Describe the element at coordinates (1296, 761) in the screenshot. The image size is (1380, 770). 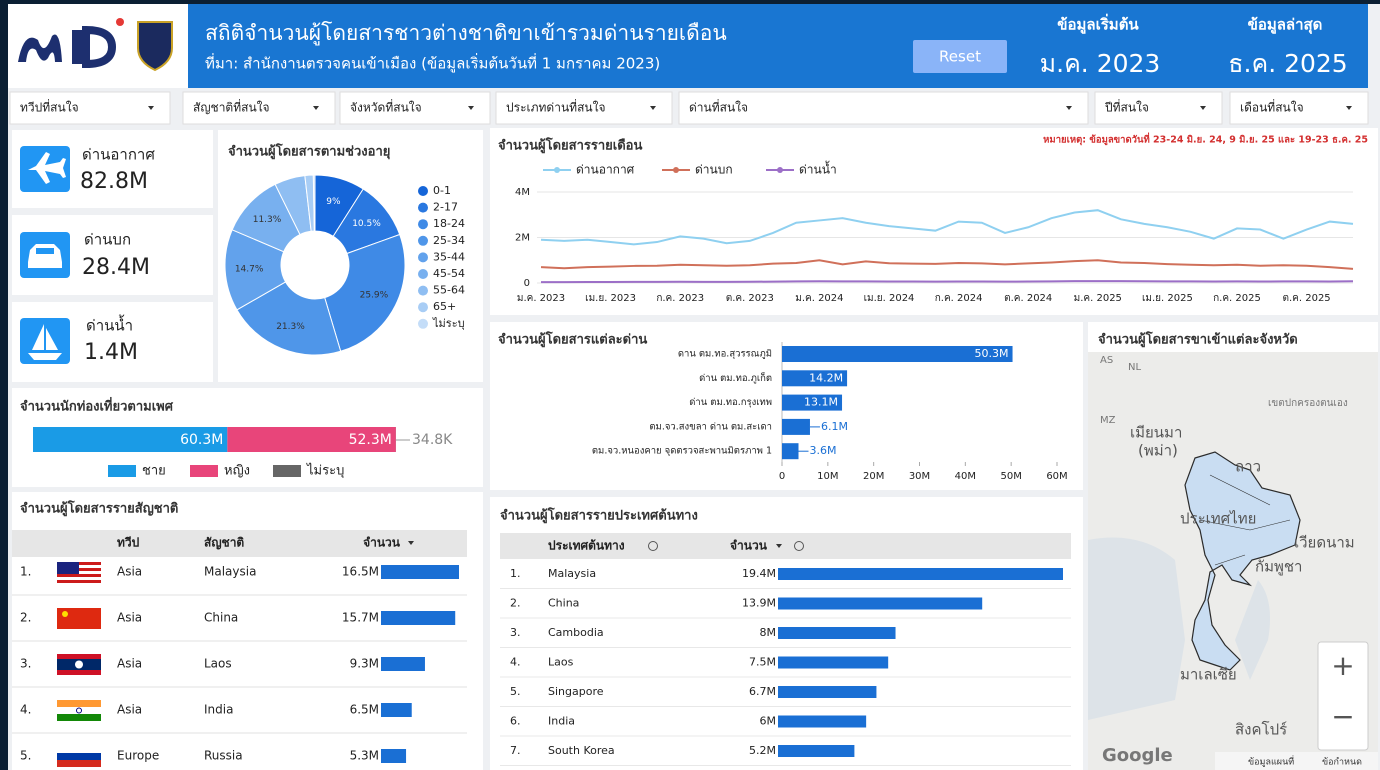
I see `attribution-bar` at that location.